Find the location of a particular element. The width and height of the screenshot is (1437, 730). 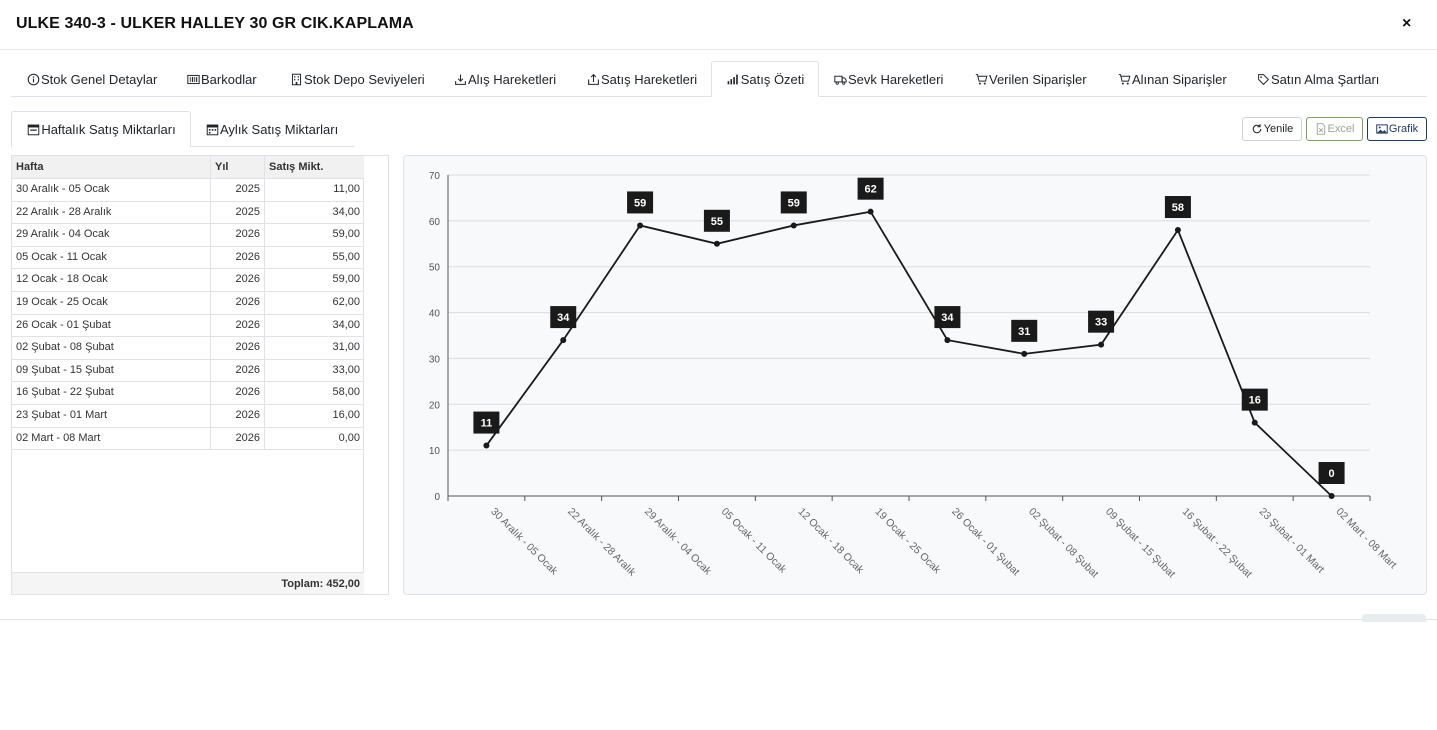

tab-shipment-movements: Sevk Hareketleri is located at coordinates (888, 79).